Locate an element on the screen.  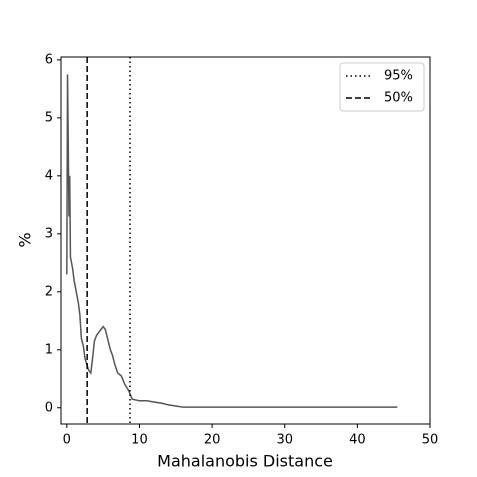
legend-label: 50% is located at coordinates (398, 98).